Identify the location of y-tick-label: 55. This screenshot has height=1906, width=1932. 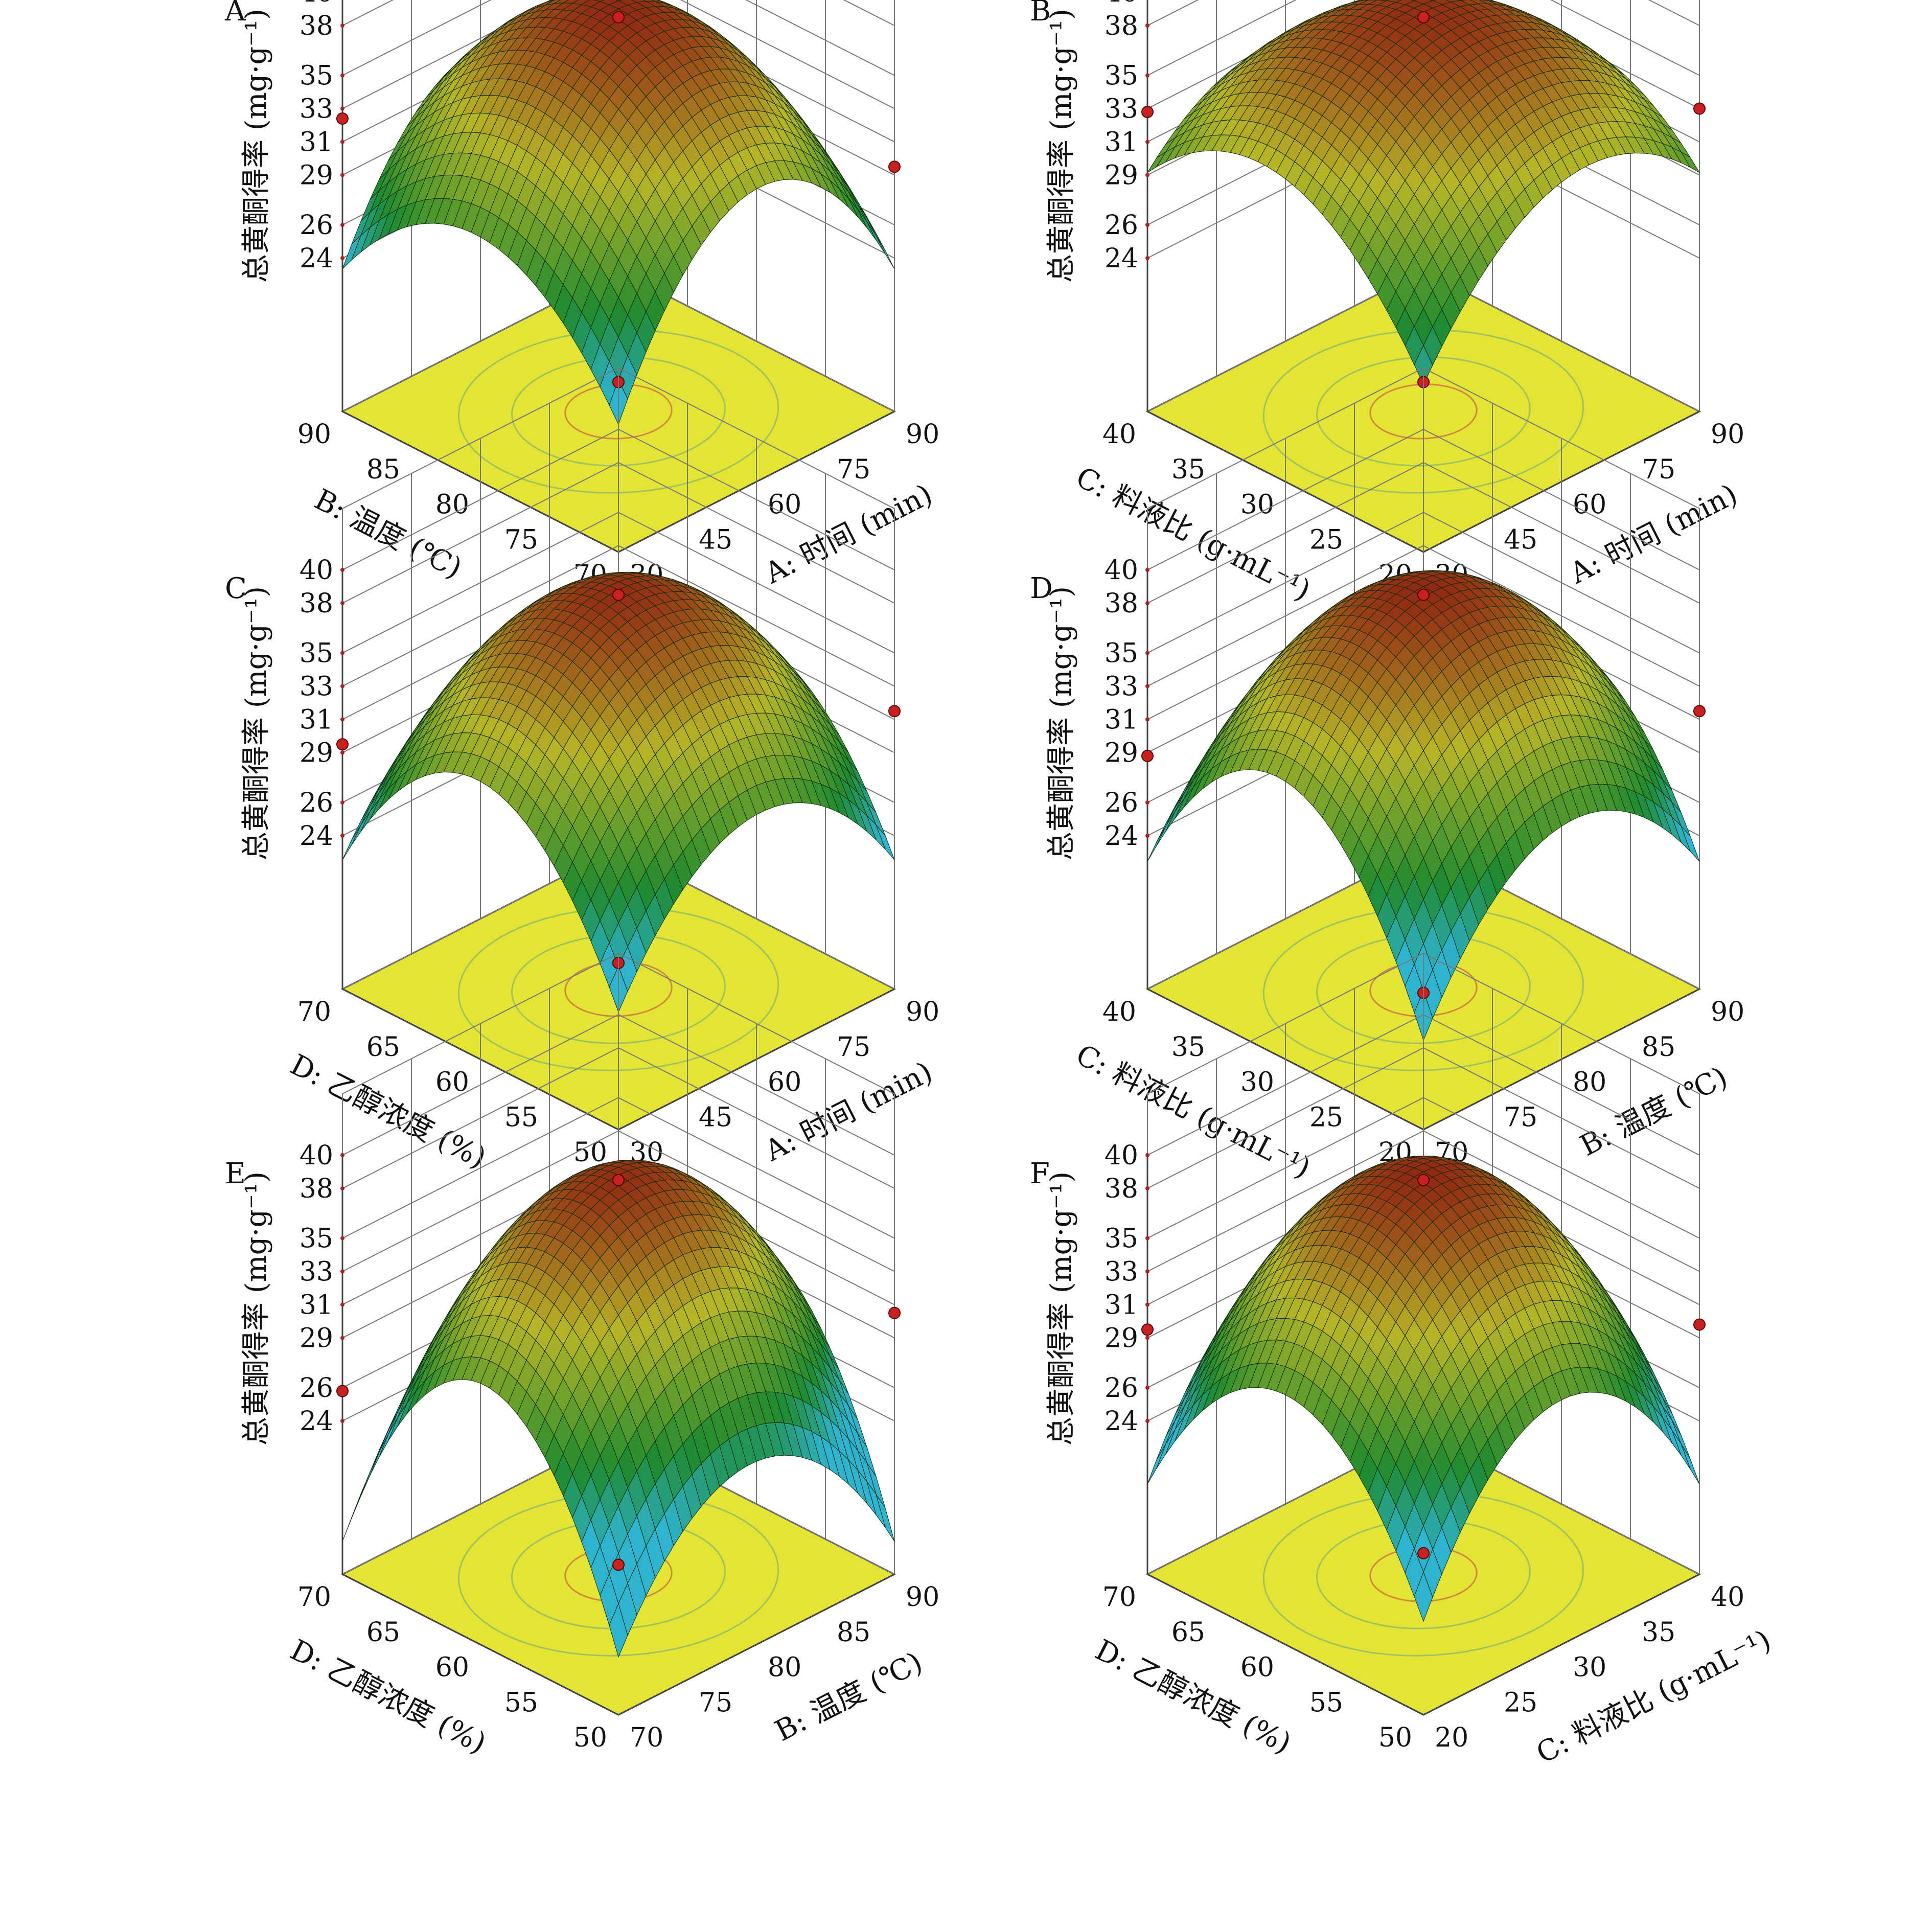
(521, 1702).